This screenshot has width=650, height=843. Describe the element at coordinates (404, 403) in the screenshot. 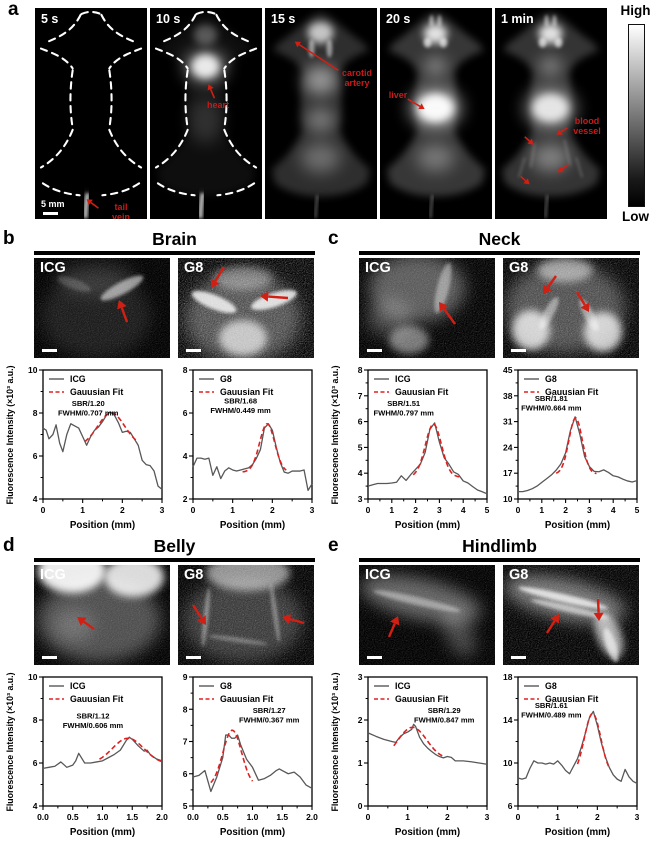

I see `svg-text: SBR/1.51` at that location.